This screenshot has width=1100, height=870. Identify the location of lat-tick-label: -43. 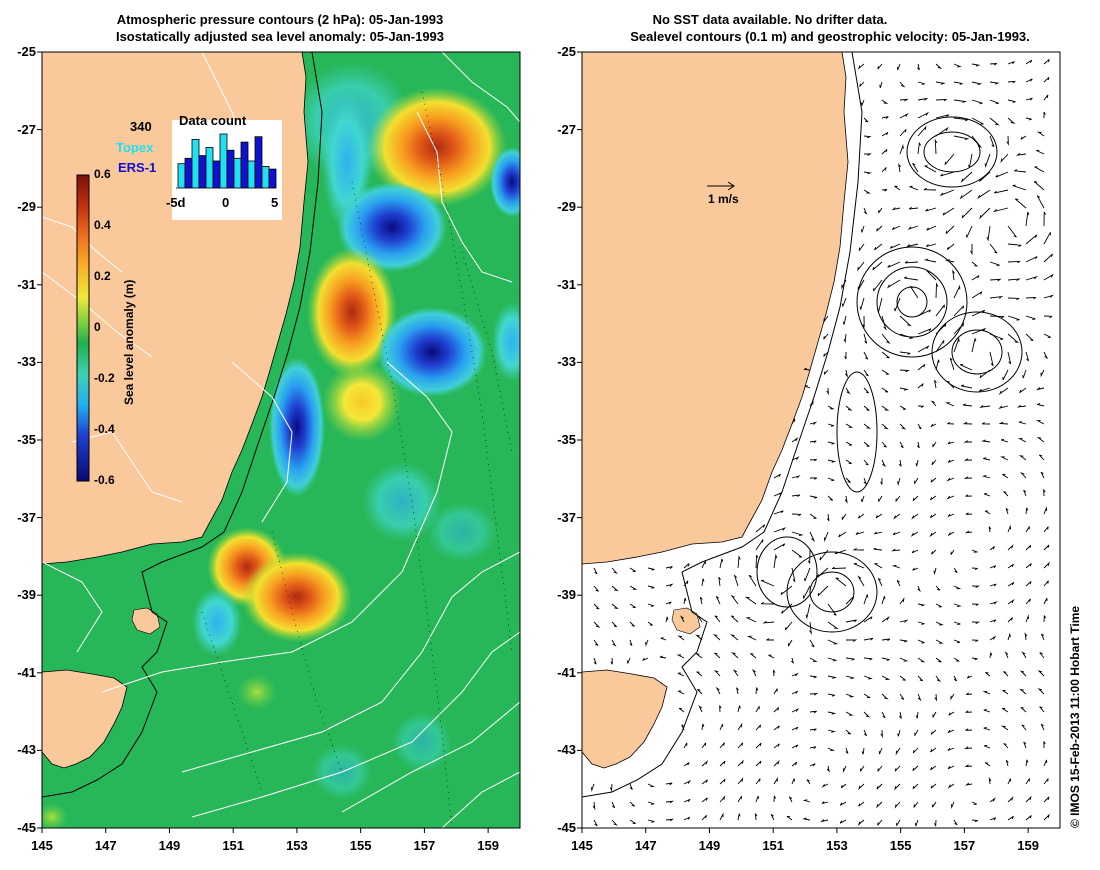
(566, 750).